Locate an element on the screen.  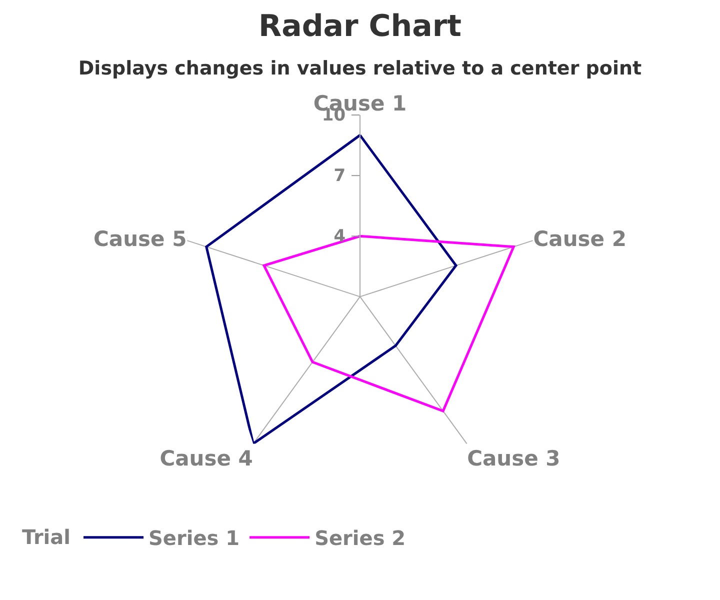
spoke-label: Cause 3 is located at coordinates (513, 458).